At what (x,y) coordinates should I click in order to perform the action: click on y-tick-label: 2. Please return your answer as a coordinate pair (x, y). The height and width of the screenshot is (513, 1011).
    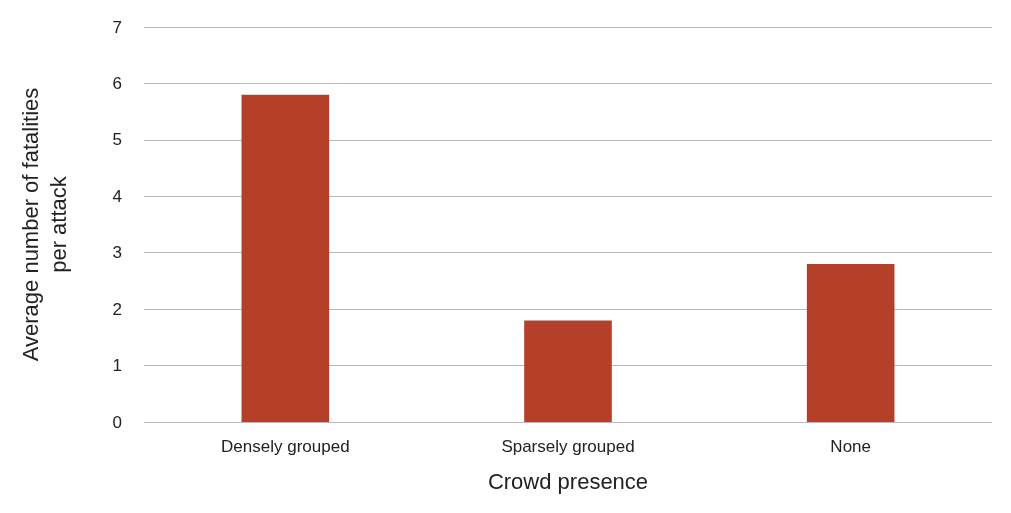
    Looking at the image, I should click on (117, 309).